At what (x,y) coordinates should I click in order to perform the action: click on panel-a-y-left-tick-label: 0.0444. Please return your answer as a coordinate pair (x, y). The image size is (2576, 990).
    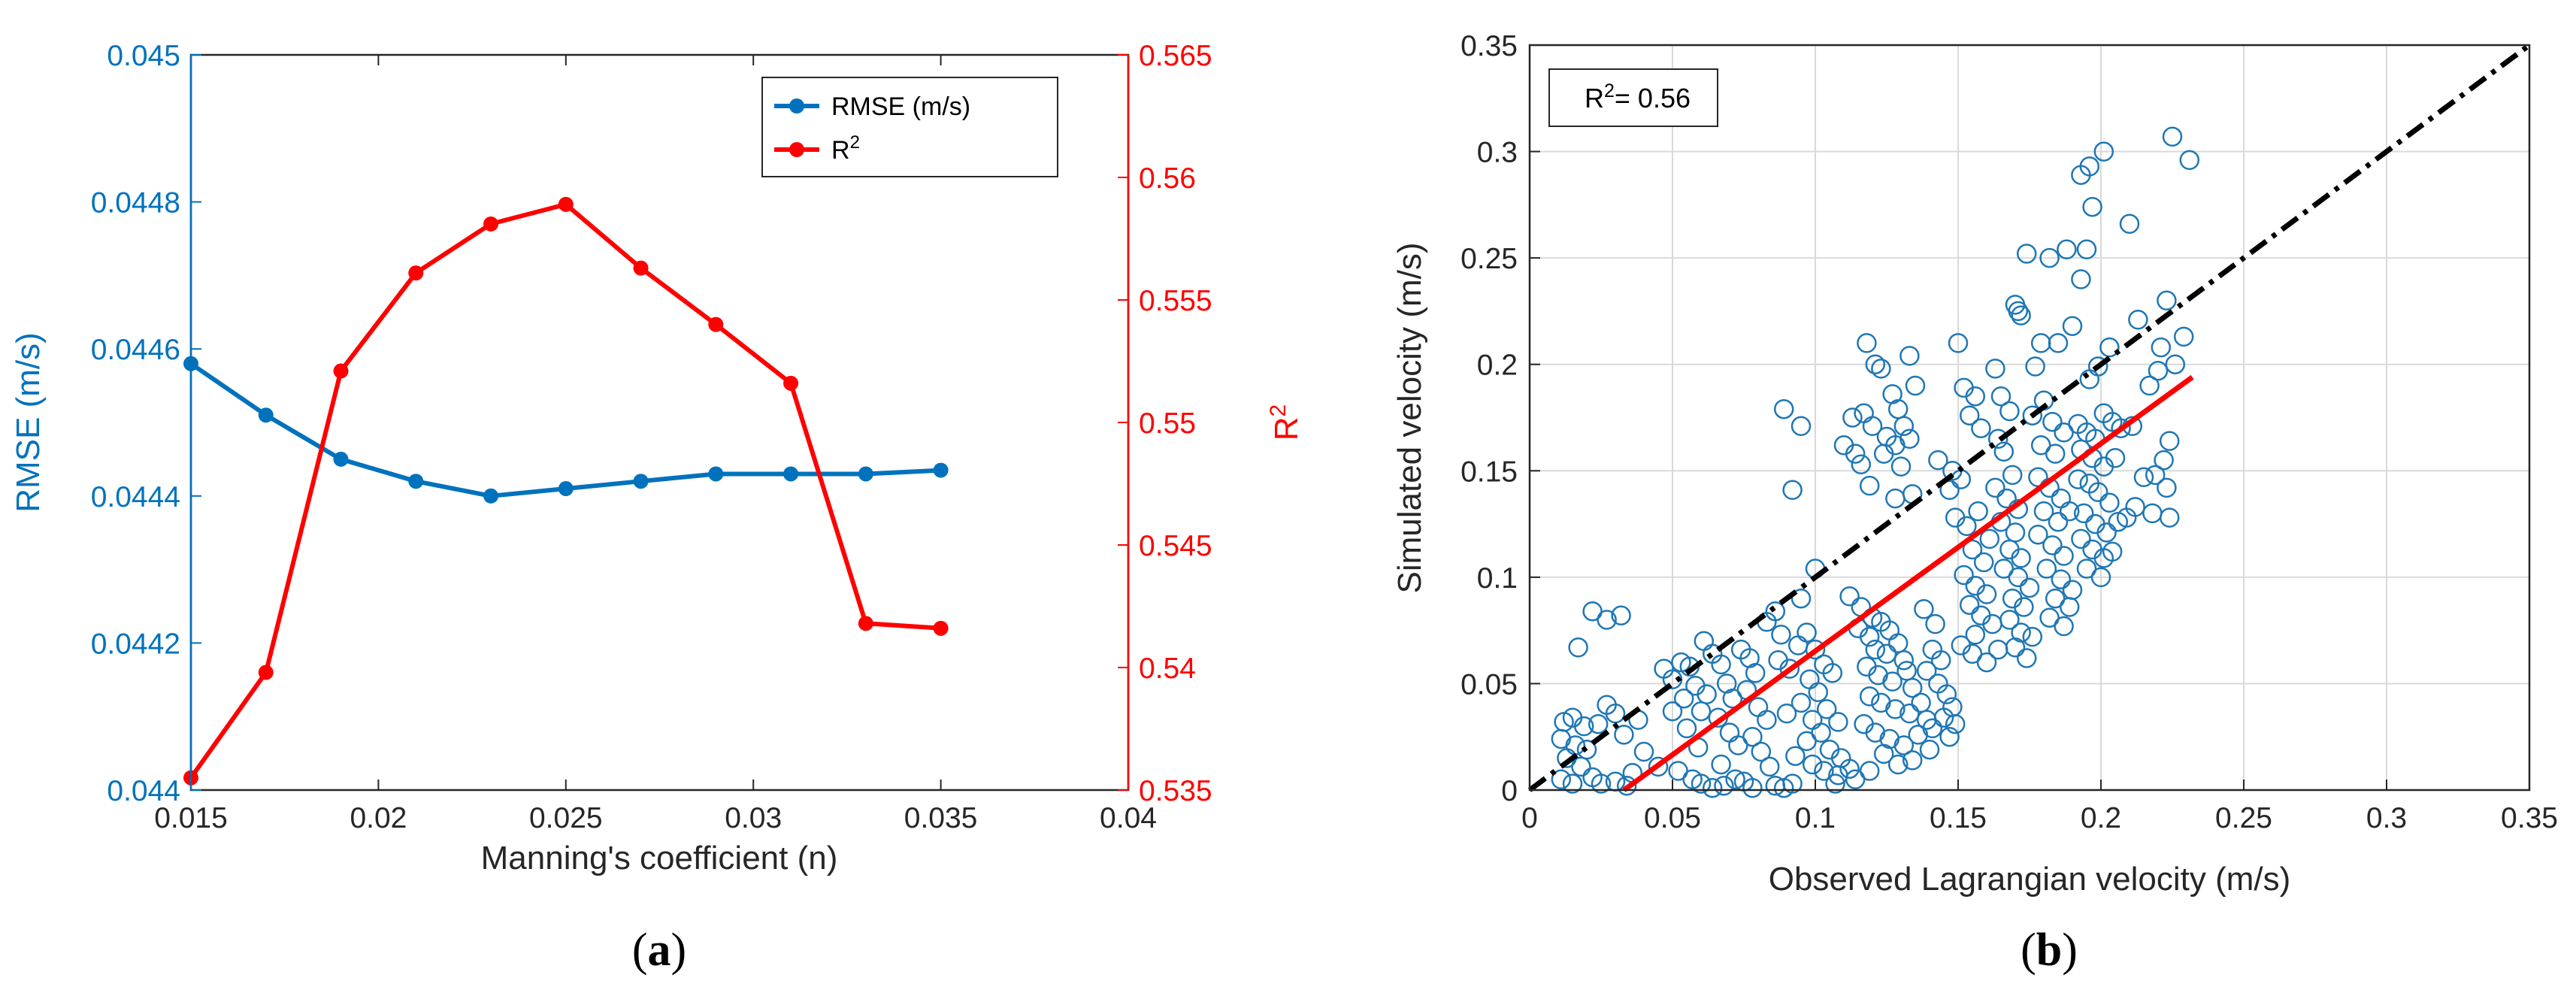
    Looking at the image, I should click on (135, 497).